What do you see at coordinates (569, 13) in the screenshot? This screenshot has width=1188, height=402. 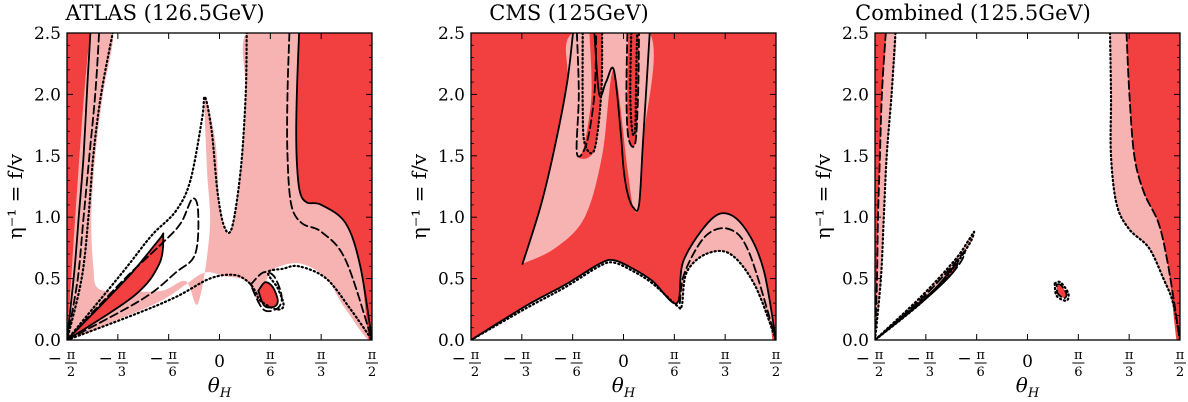 I see `panel-title: CMS (125GeV)` at bounding box center [569, 13].